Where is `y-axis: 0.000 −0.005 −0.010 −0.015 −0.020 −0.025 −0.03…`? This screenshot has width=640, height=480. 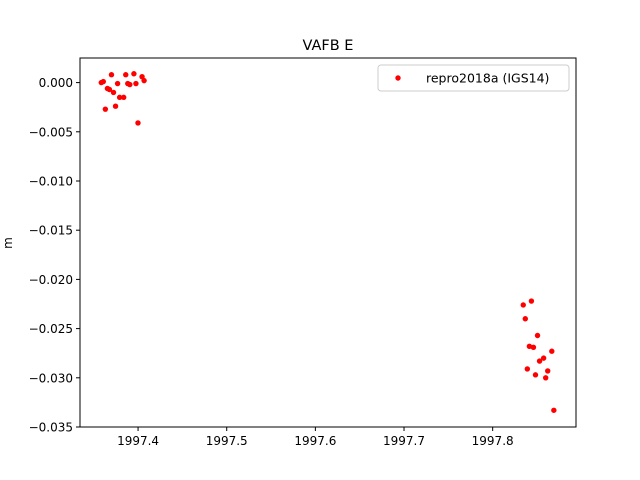
y-axis: 0.000 −0.005 −0.010 −0.015 −0.020 −0.025 −0.03… is located at coordinates (54, 255).